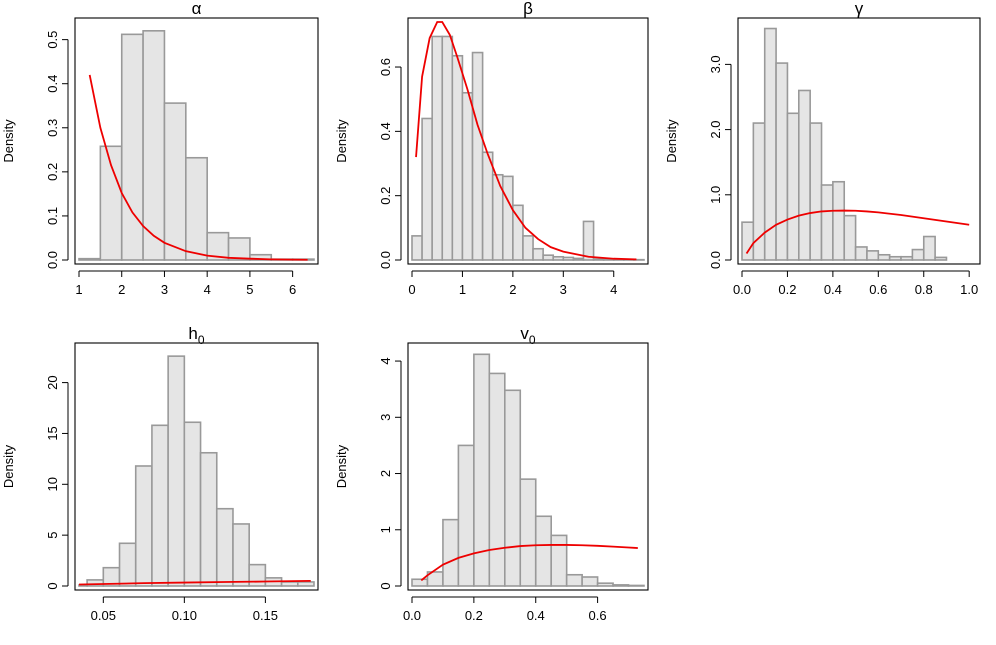  I want to click on x-tick-label: 0.0, so click(742, 289).